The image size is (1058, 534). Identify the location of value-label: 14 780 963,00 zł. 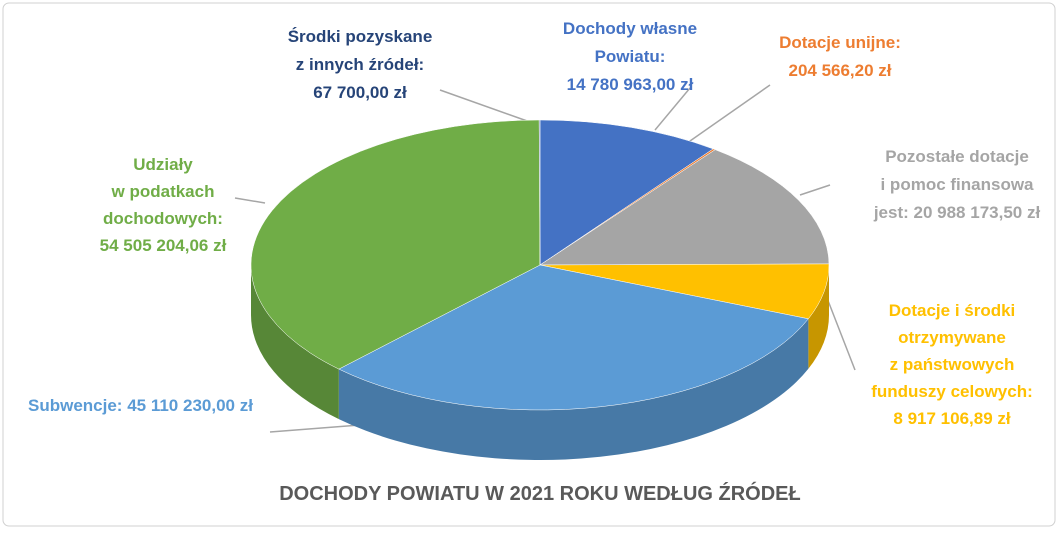
(630, 84).